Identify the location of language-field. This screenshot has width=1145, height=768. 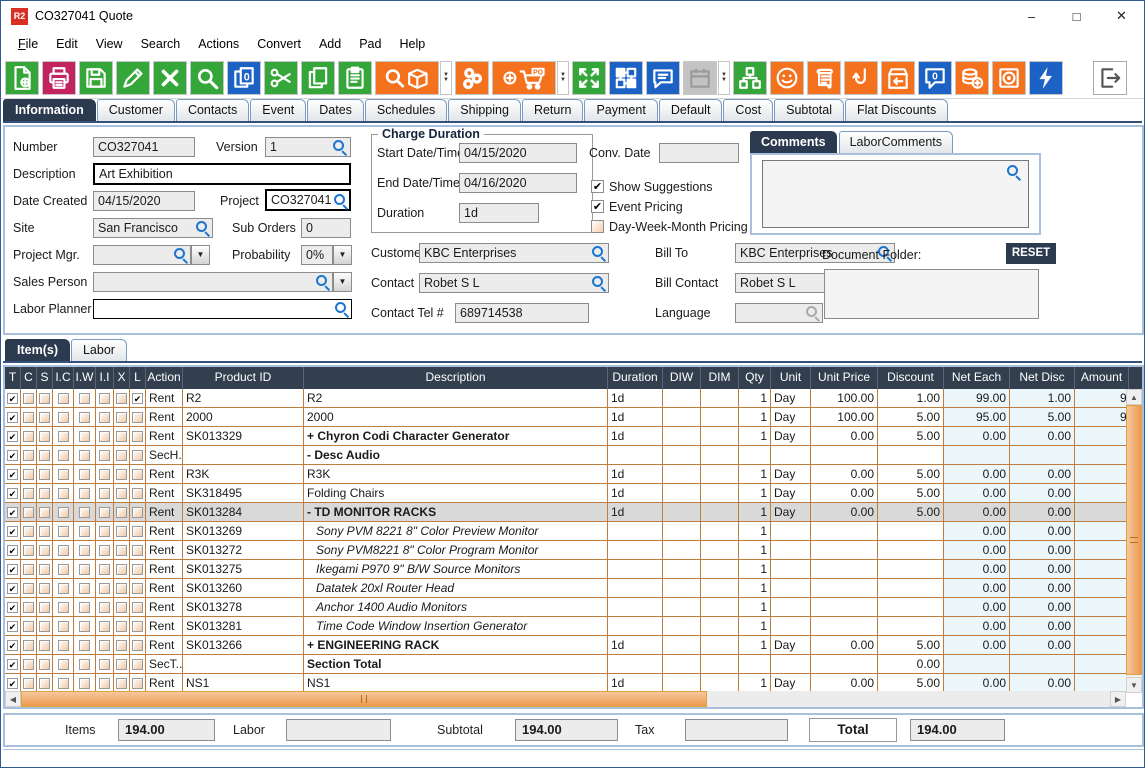
(779, 313).